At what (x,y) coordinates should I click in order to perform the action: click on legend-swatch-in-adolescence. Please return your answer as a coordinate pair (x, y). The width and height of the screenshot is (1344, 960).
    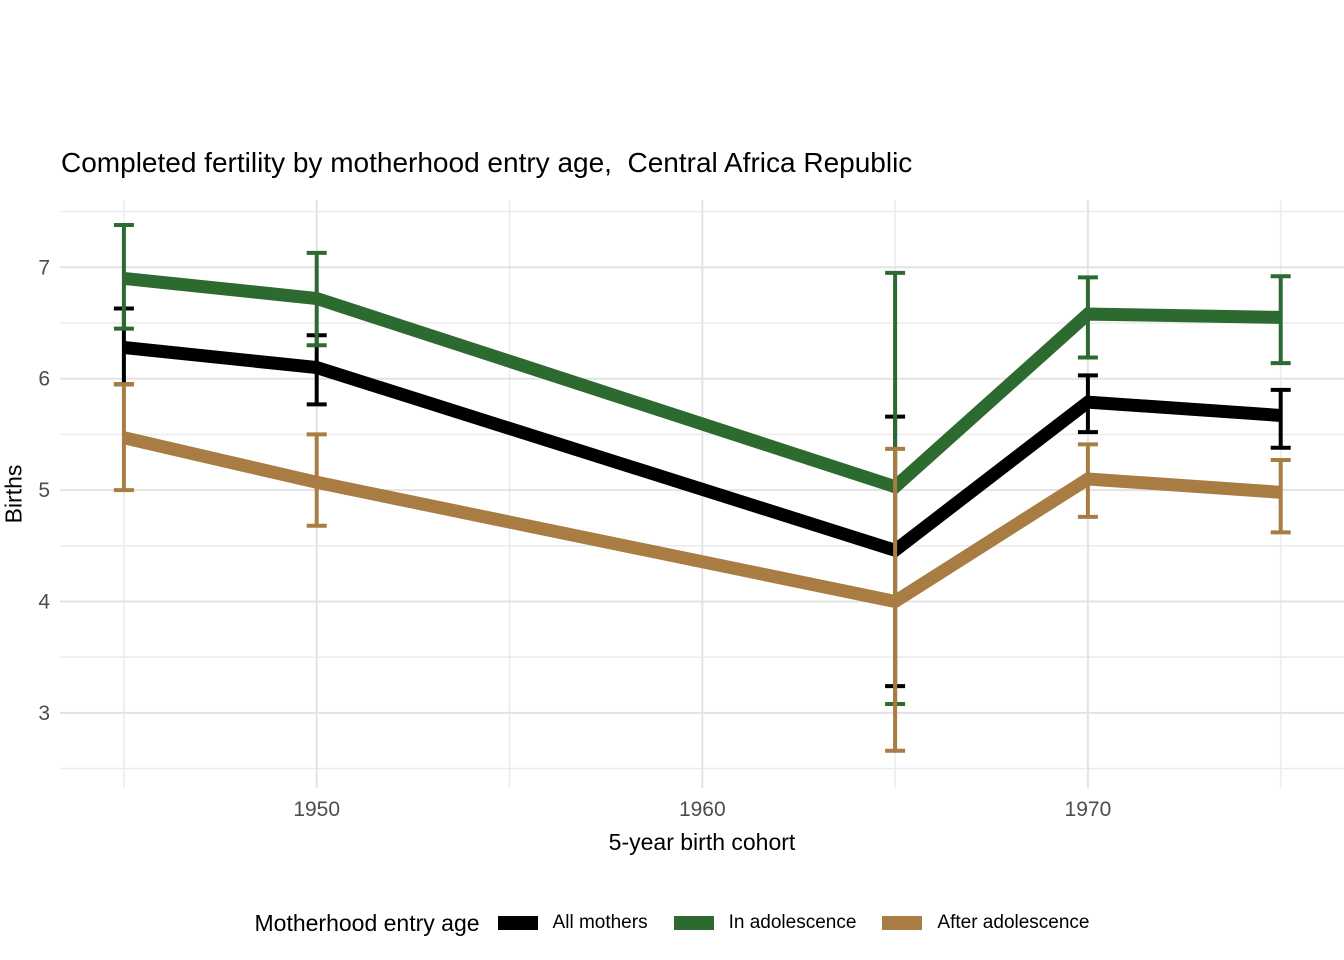
    Looking at the image, I should click on (693, 923).